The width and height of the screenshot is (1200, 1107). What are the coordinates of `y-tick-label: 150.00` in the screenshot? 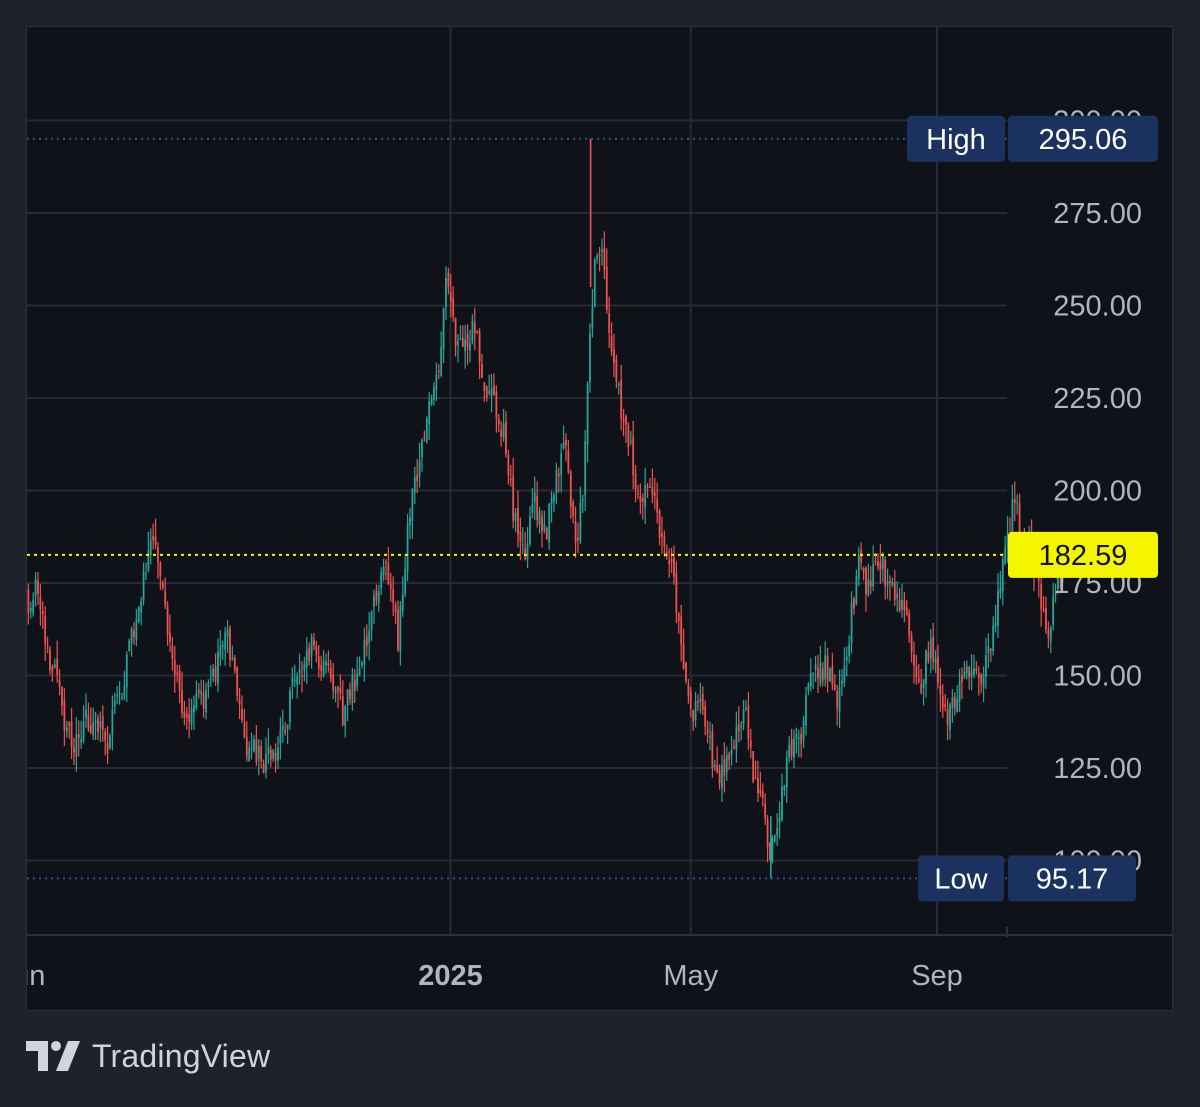 It's located at (1097, 677).